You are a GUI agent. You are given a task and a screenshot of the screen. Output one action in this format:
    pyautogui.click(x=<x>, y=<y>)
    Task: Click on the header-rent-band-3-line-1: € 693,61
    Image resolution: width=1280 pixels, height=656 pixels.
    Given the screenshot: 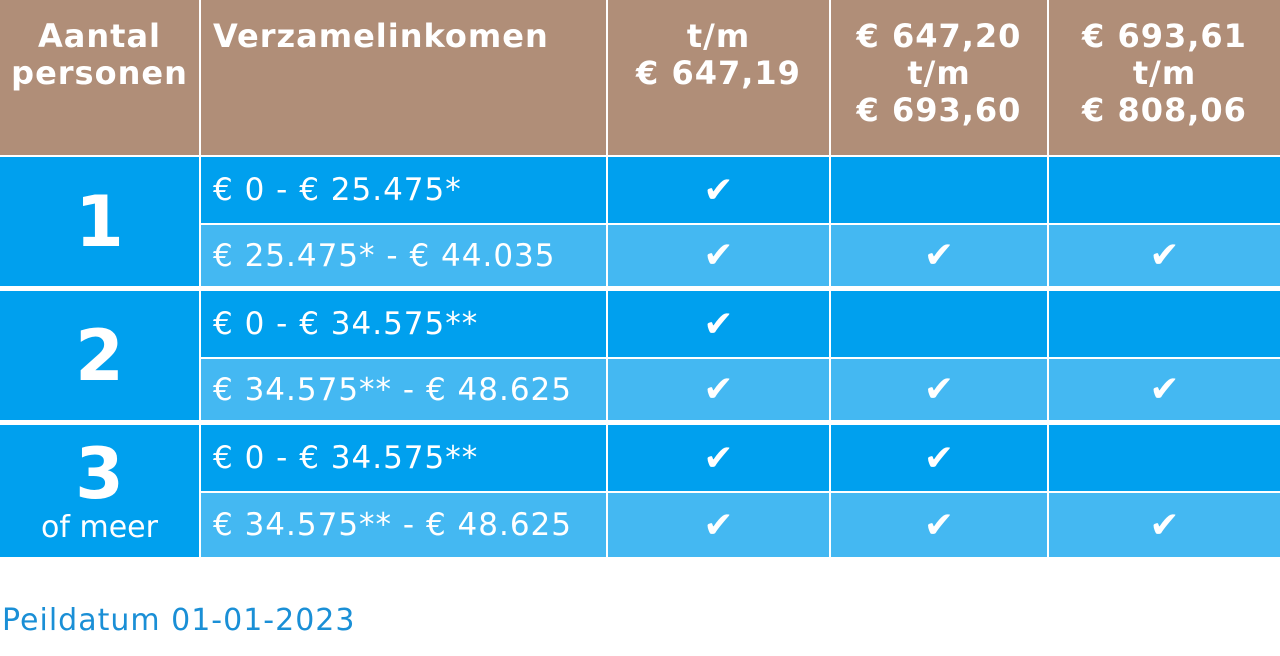 What is the action you would take?
    pyautogui.click(x=1164, y=36)
    